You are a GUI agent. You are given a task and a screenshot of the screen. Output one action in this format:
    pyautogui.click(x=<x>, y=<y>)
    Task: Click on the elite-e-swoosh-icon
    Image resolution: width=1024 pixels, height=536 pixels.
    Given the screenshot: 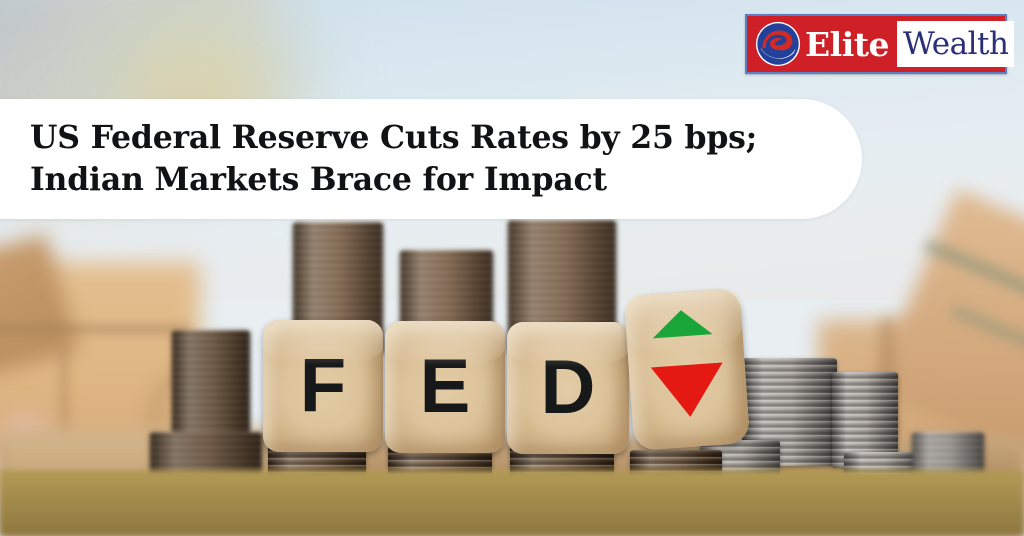 What is the action you would take?
    pyautogui.click(x=778, y=44)
    